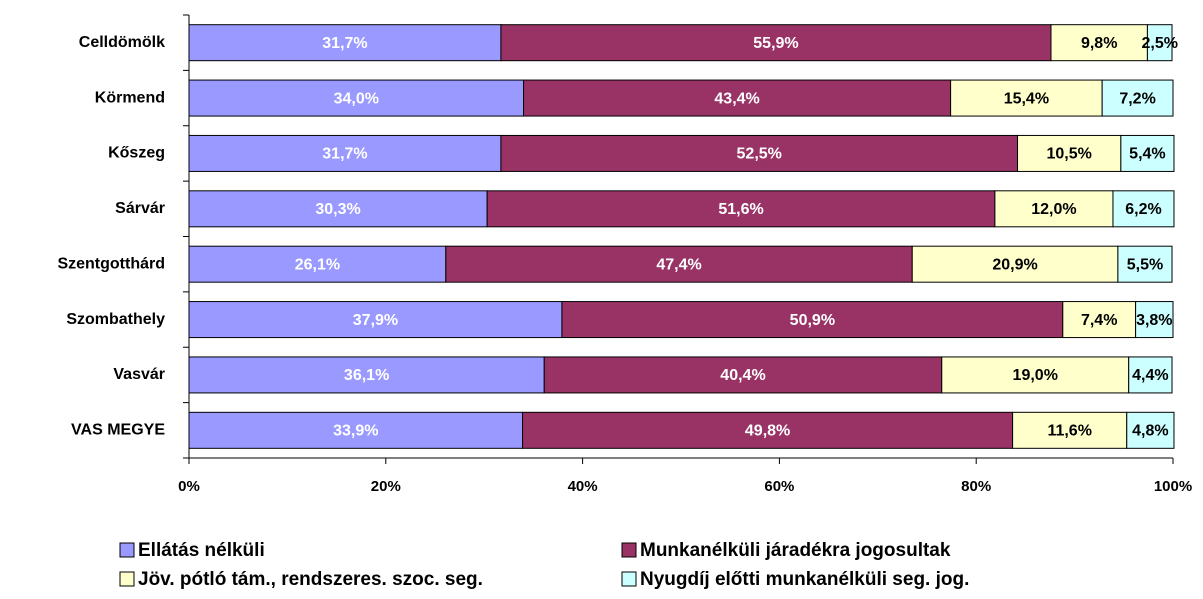 This screenshot has width=1203, height=599. Describe the element at coordinates (189, 486) in the screenshot. I see `x-tick-label: 0%` at that location.